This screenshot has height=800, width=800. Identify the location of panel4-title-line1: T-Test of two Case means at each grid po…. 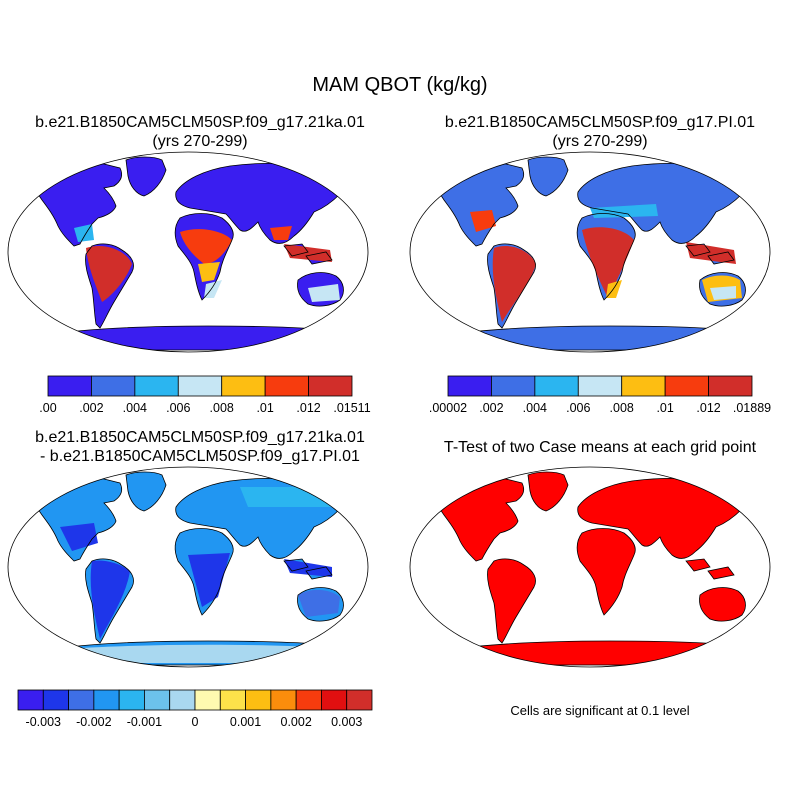
(600, 447).